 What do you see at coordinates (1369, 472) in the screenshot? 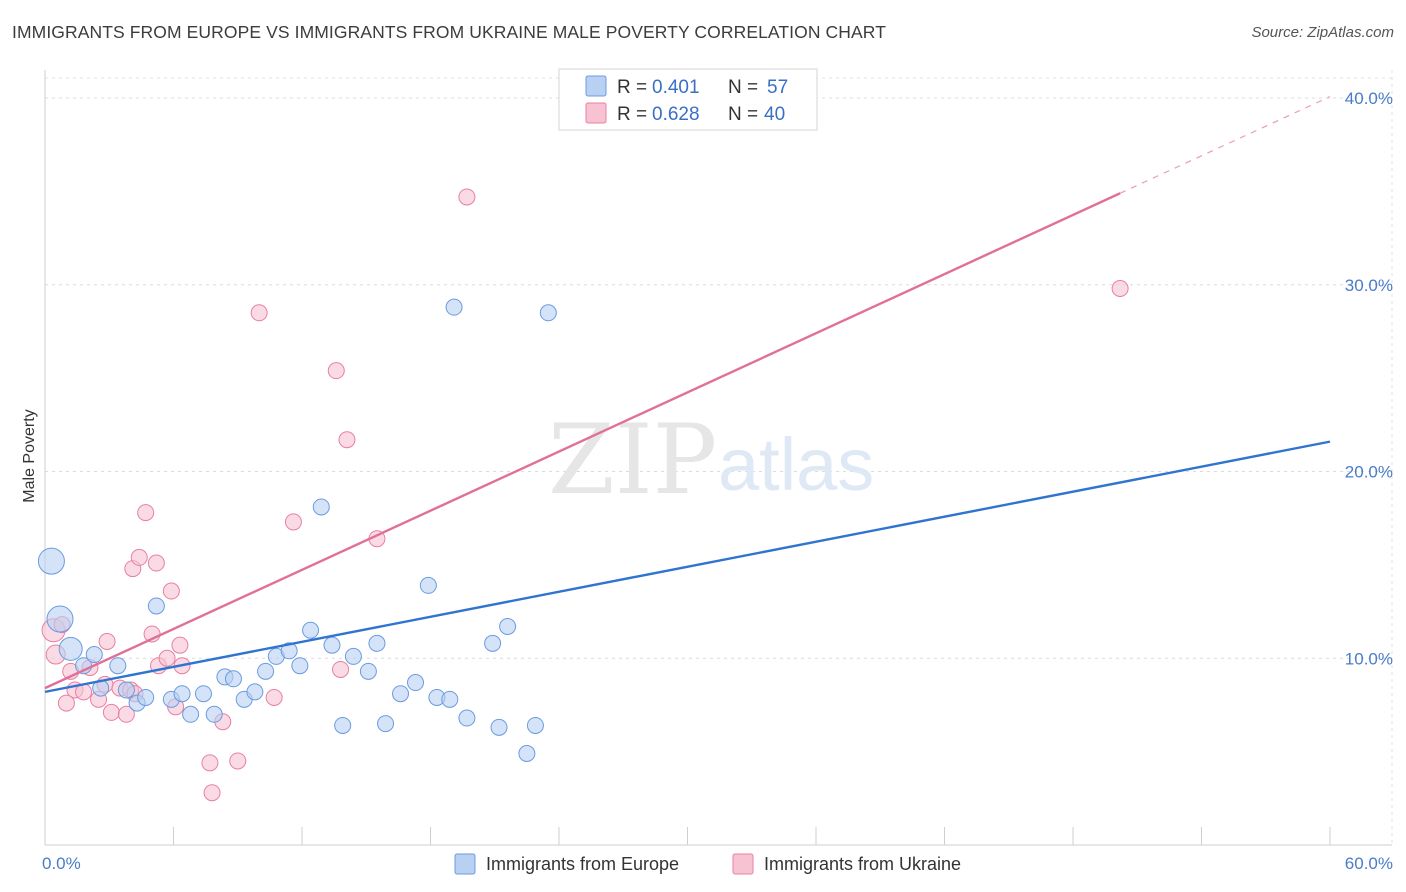
I see `y-tick-label: 20.0%` at bounding box center [1369, 472].